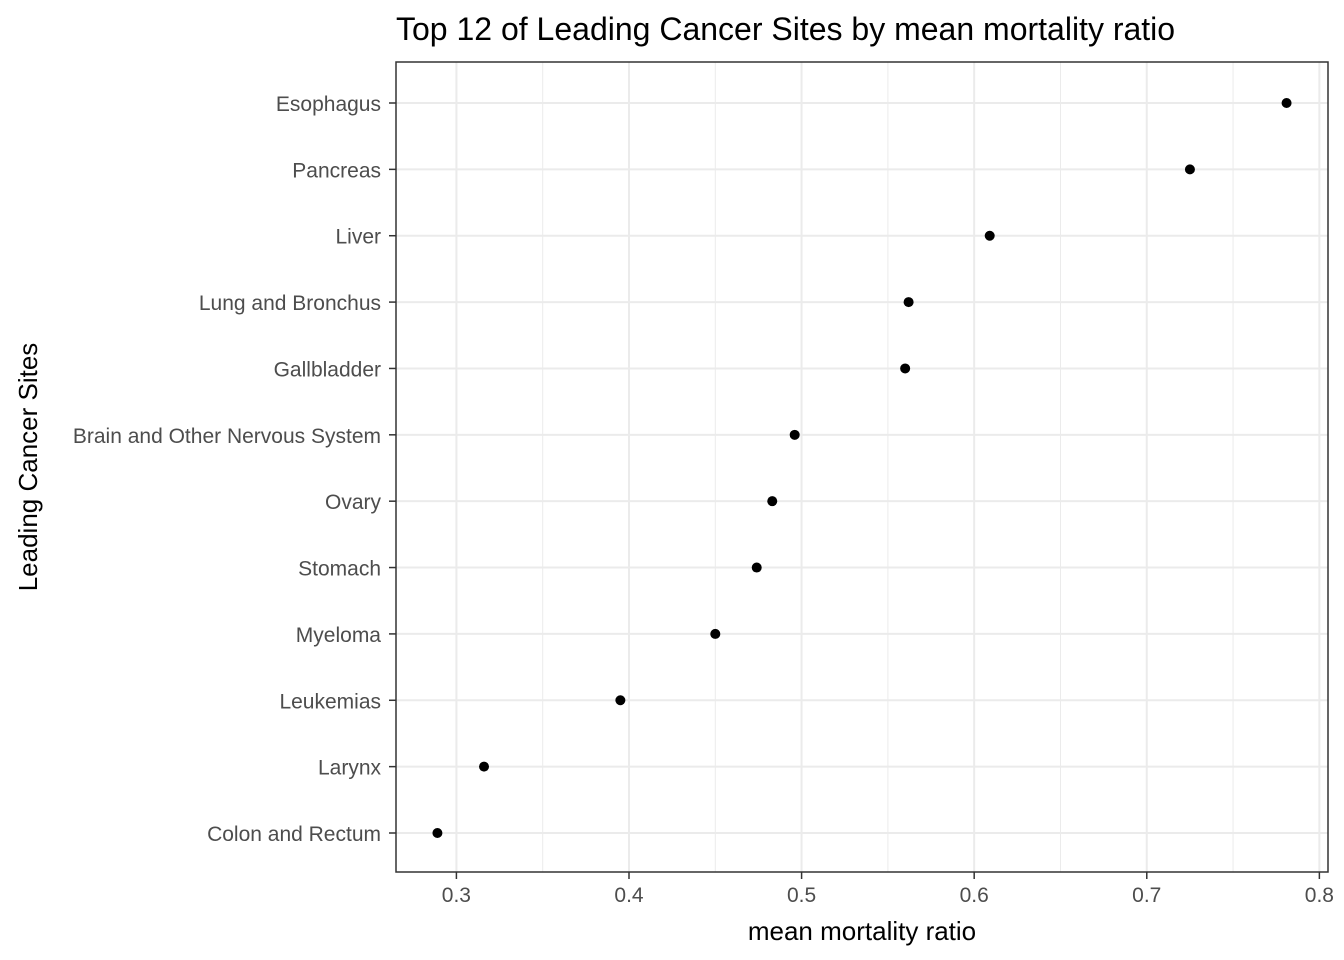 This screenshot has height=960, width=1344. What do you see at coordinates (294, 834) in the screenshot?
I see `y-tick-label: Colon and Rectum` at bounding box center [294, 834].